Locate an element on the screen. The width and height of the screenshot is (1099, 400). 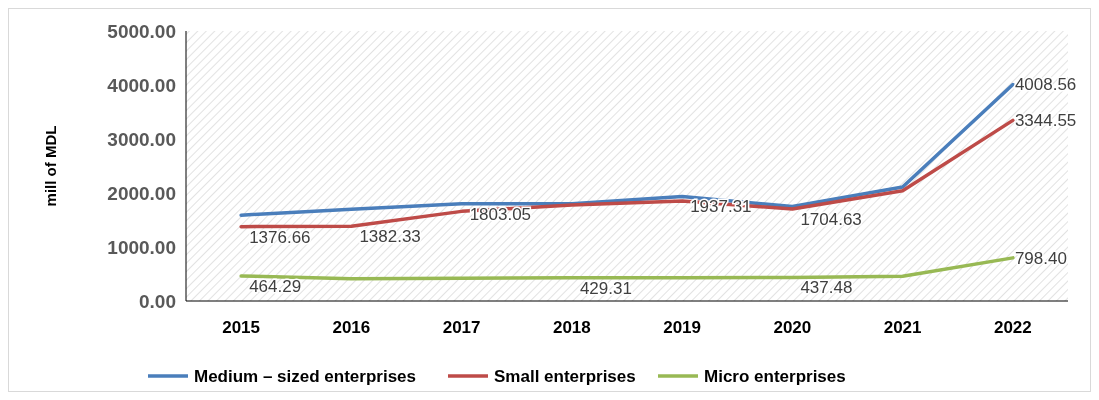
legend-label: Medium – sized enterprises is located at coordinates (305, 376).